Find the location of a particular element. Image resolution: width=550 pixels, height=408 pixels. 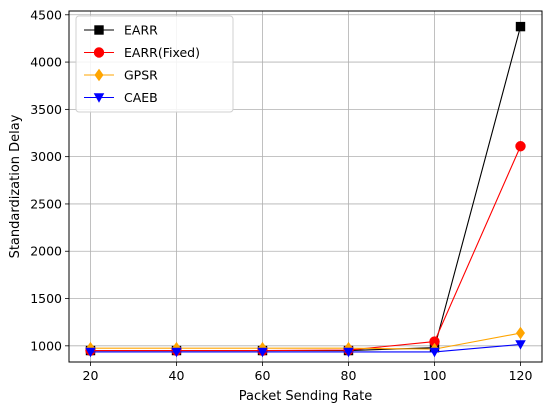

y-tick-label: 4500 is located at coordinates (46, 14).